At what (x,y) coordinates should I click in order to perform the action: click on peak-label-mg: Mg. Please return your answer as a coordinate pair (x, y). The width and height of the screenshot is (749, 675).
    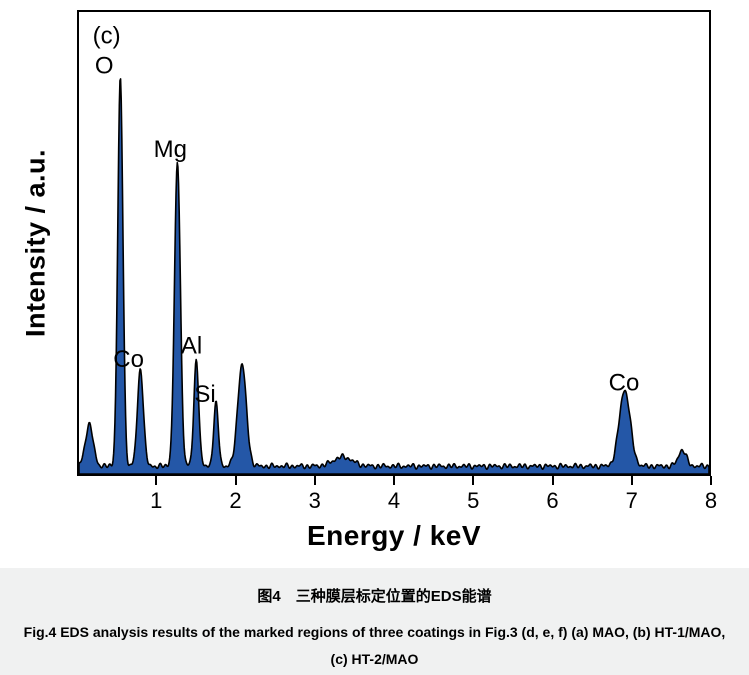
    Looking at the image, I should click on (170, 149).